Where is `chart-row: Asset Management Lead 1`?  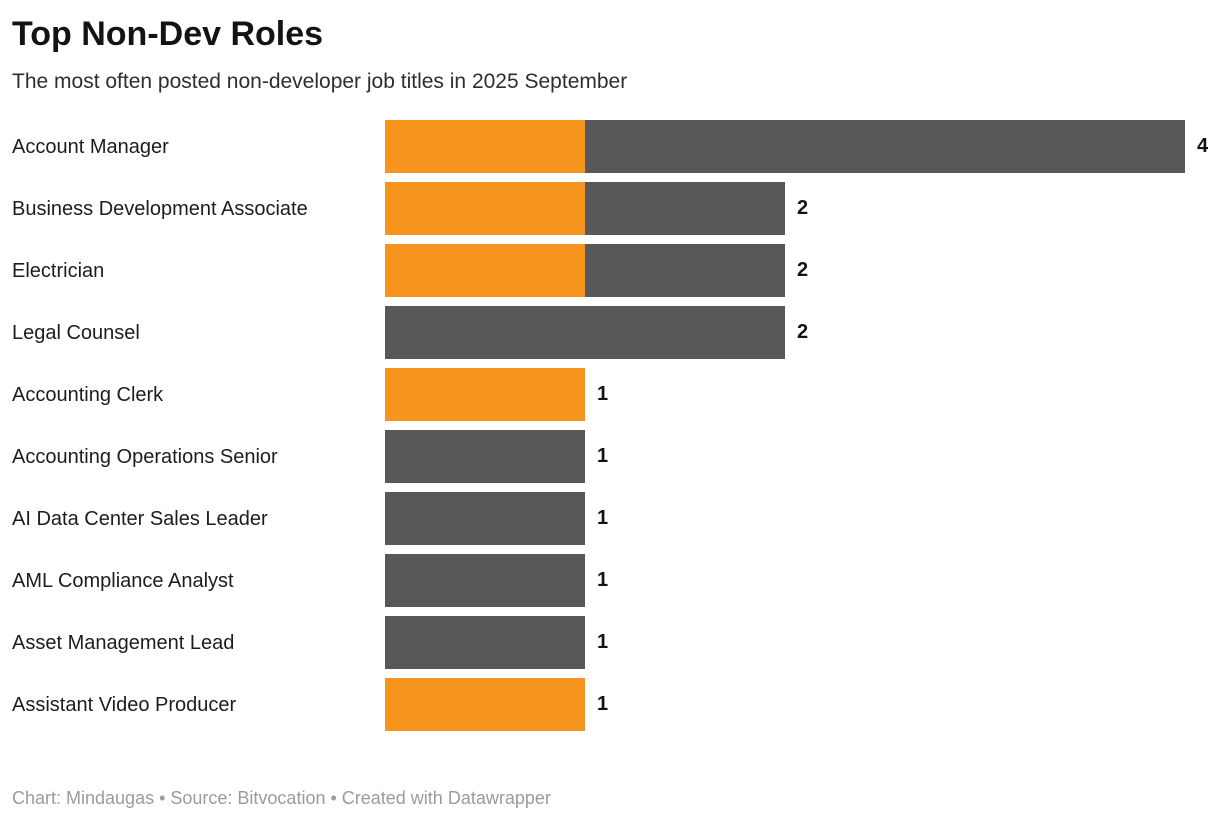
chart-row: Asset Management Lead 1 is located at coordinates (610, 642).